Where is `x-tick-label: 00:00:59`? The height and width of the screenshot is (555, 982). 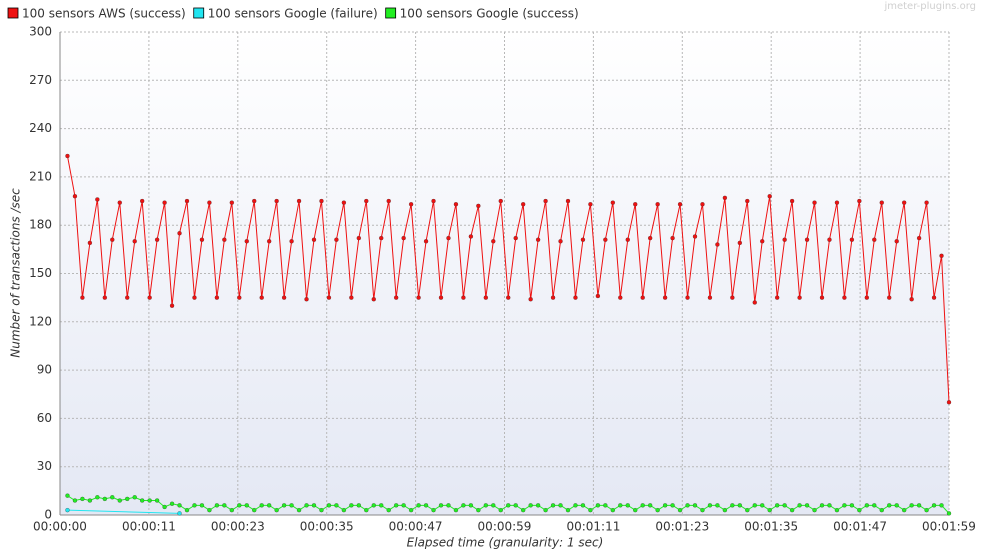 x-tick-label: 00:00:59 is located at coordinates (505, 527).